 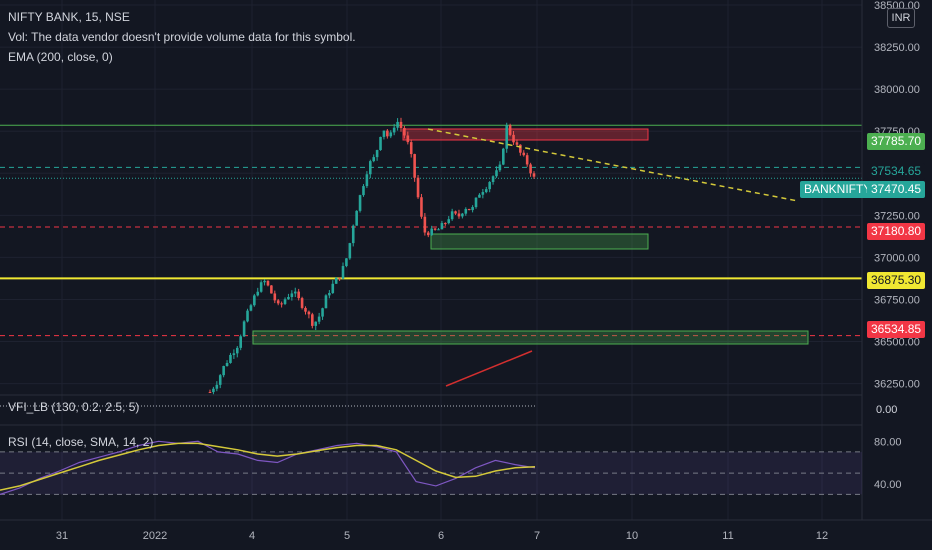 What do you see at coordinates (525, 134) in the screenshot?
I see `resistance-zone` at bounding box center [525, 134].